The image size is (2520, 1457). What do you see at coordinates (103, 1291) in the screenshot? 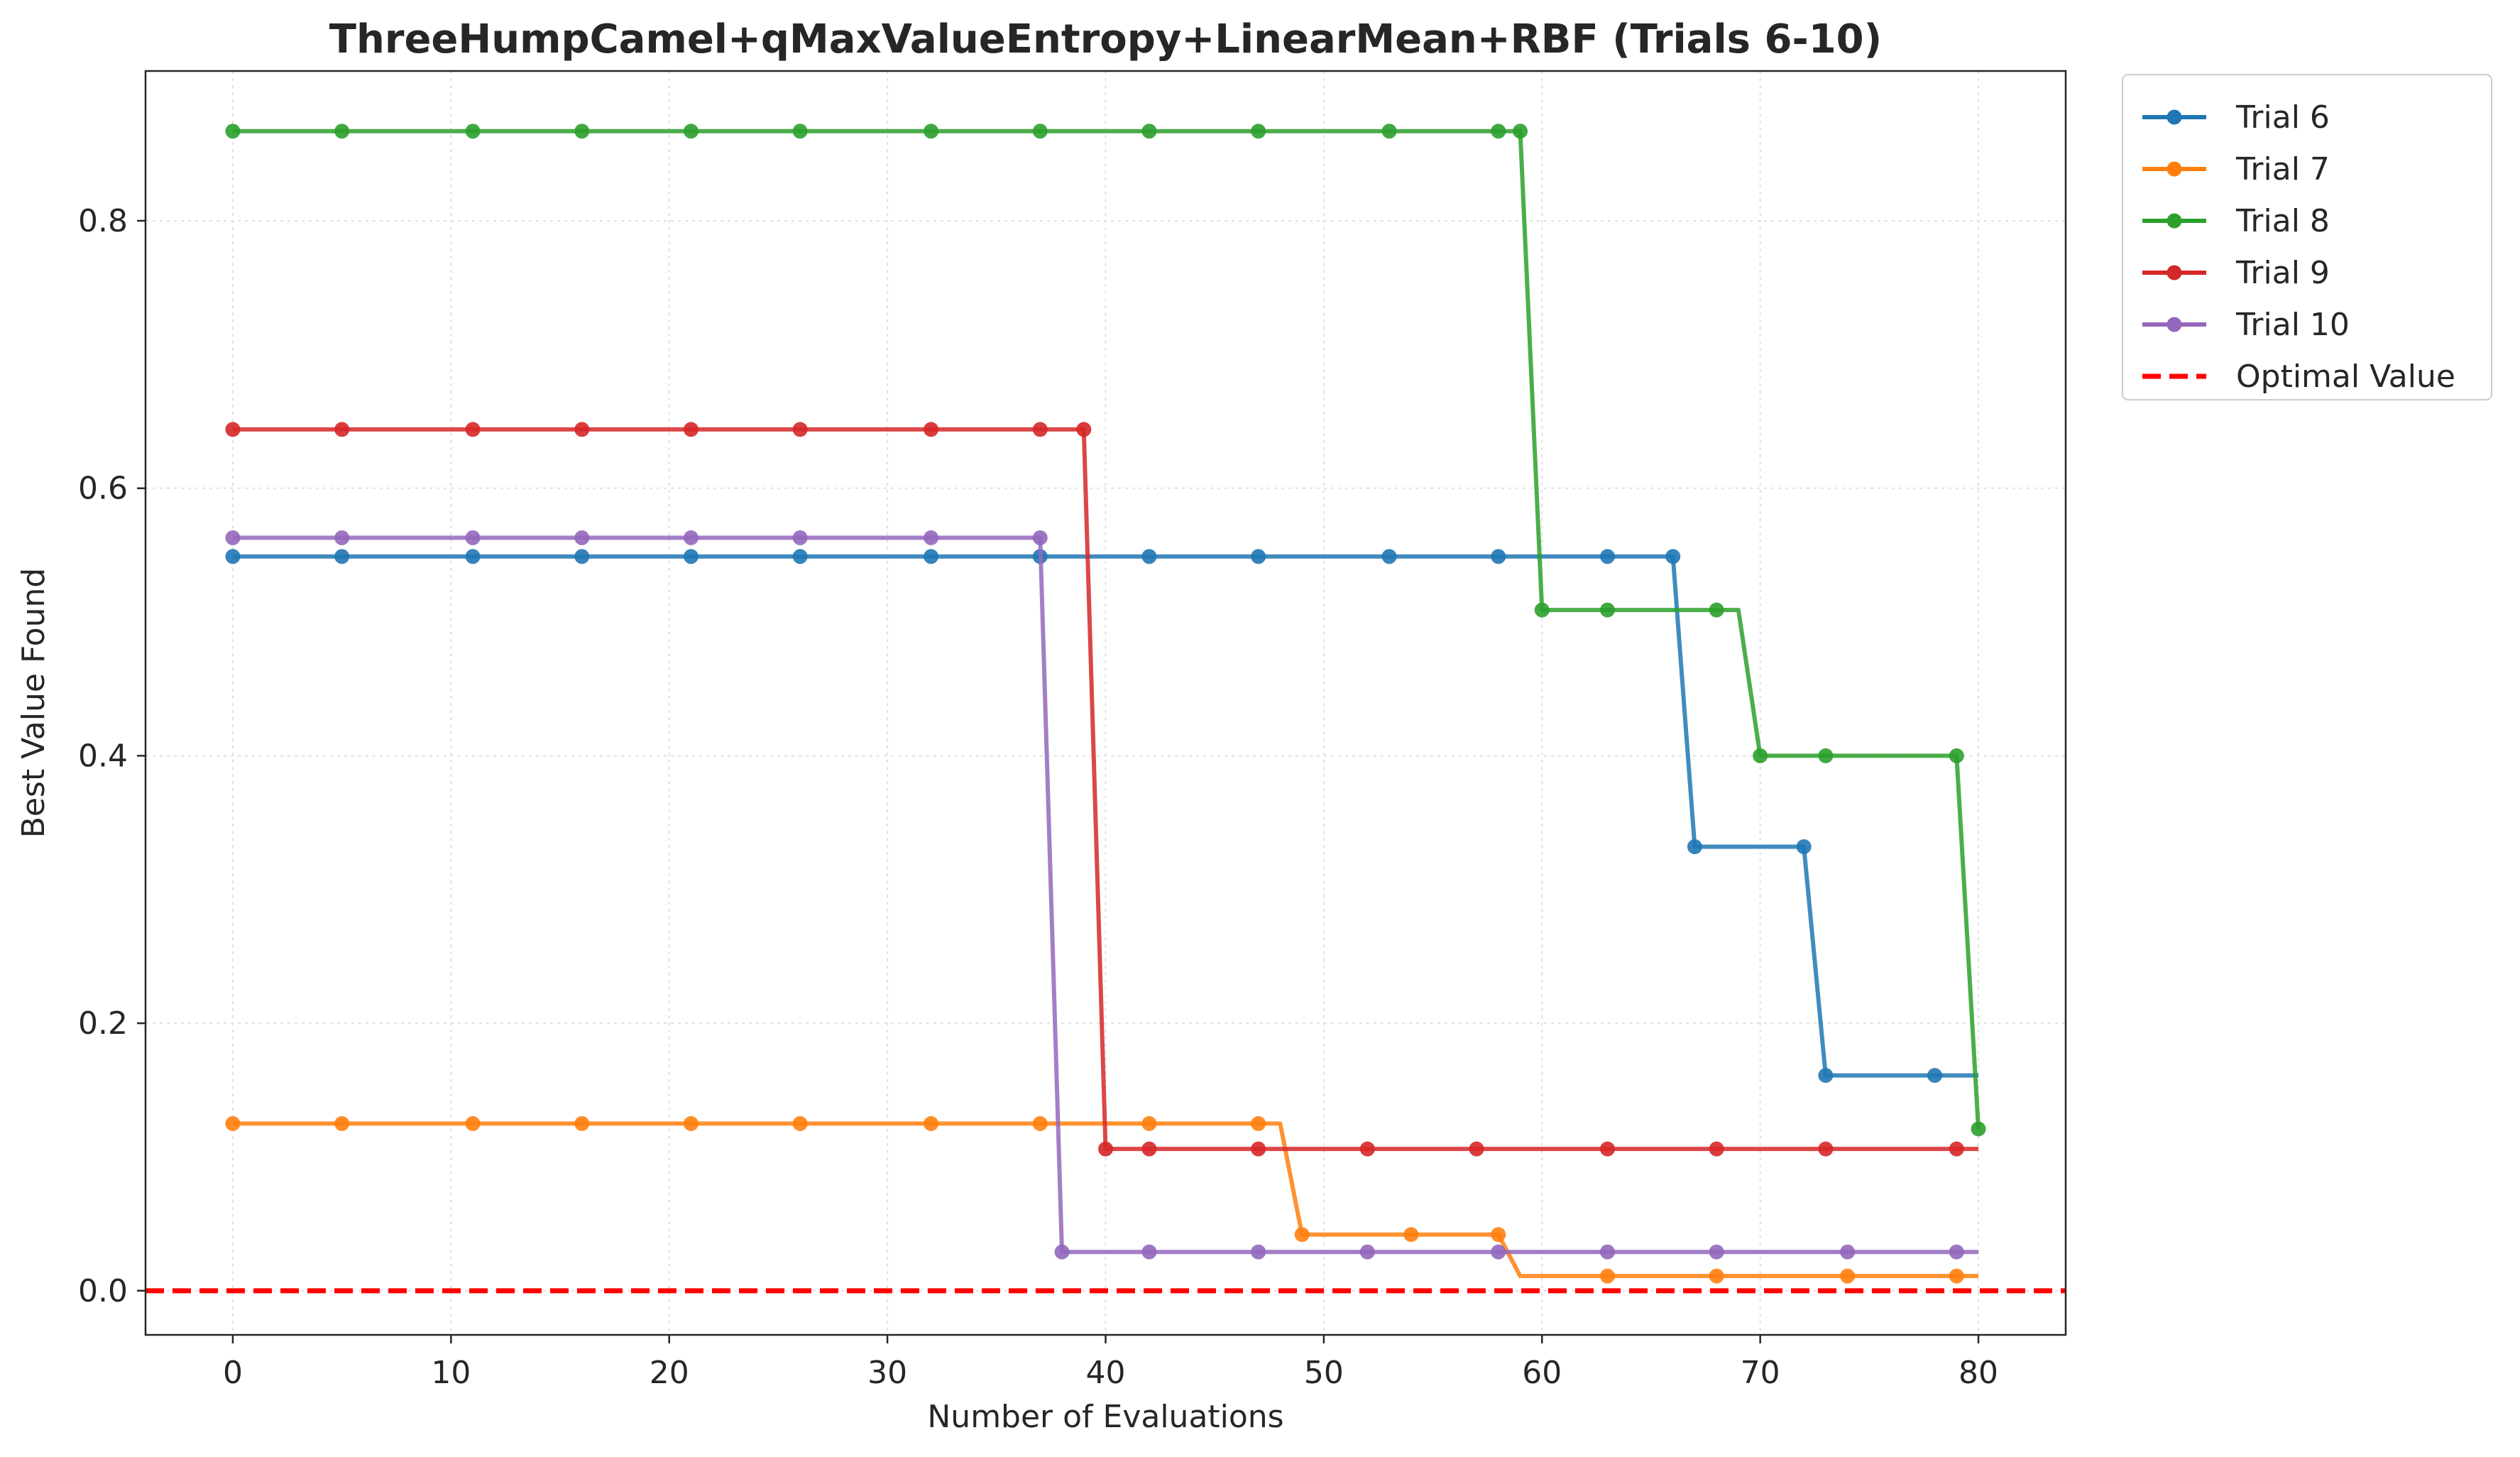
I see `y-tick-label: 0.0` at bounding box center [103, 1291].